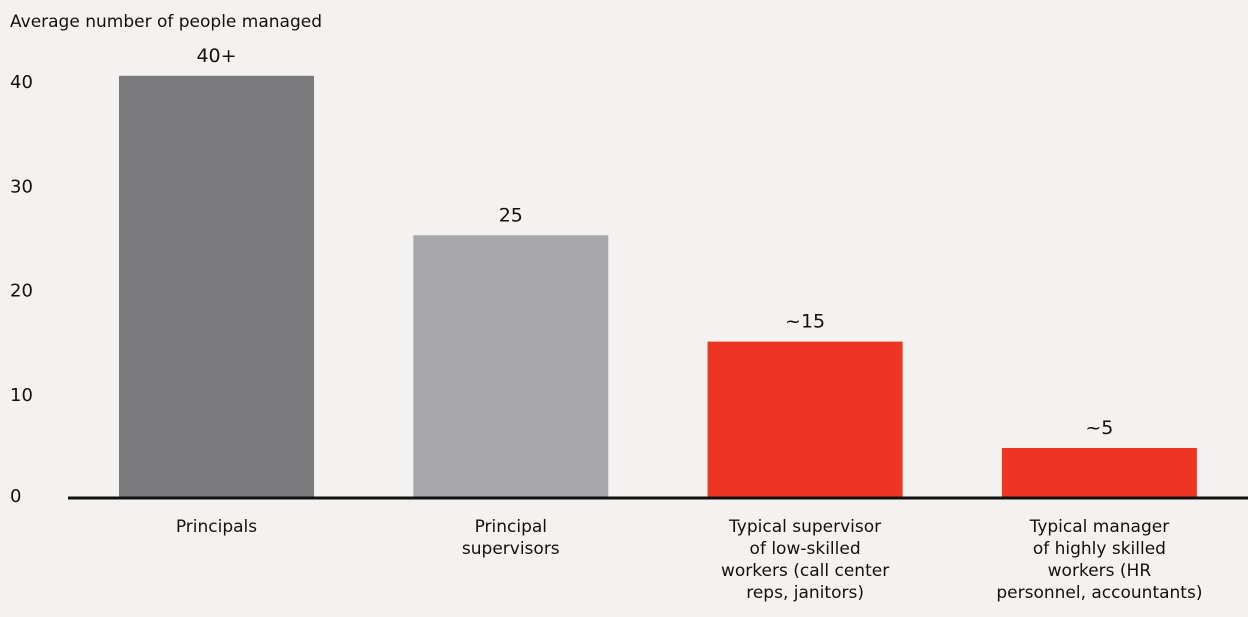 This screenshot has height=617, width=1248. What do you see at coordinates (166, 22) in the screenshot?
I see `y-axis-title: Average number of people managed` at bounding box center [166, 22].